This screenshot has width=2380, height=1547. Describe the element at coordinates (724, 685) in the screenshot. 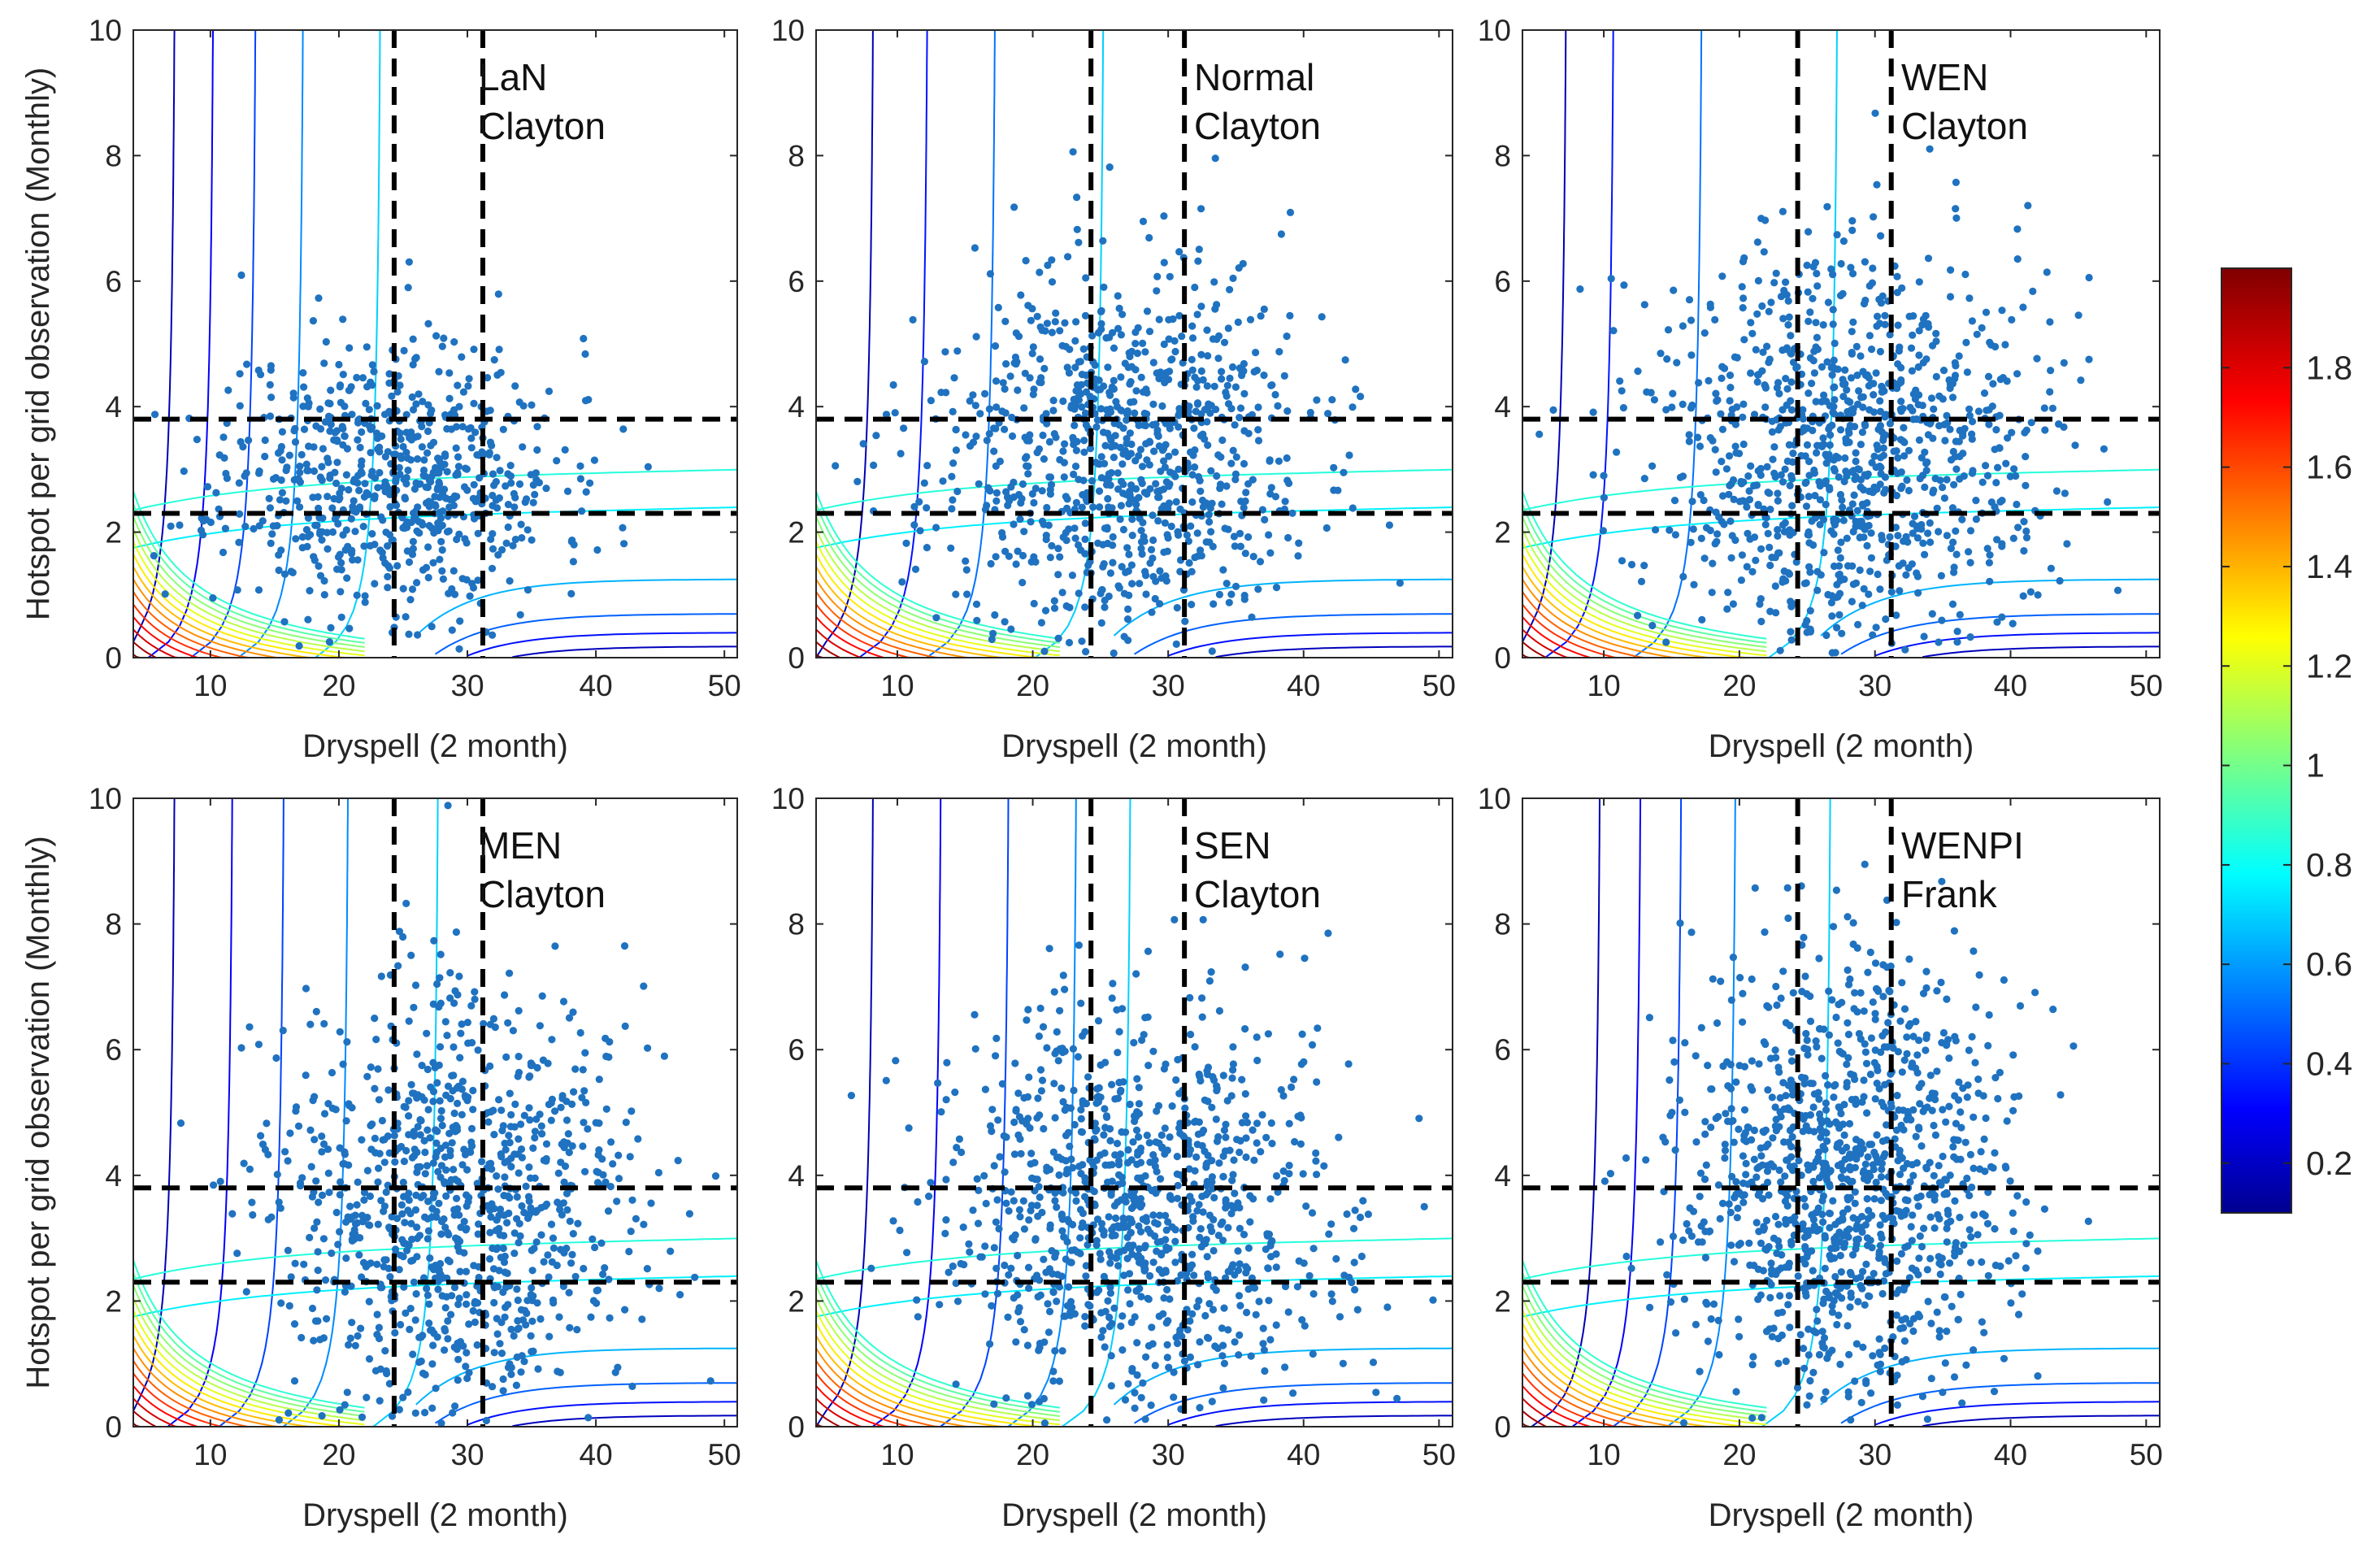

I see `x-tick-label: 50` at that location.